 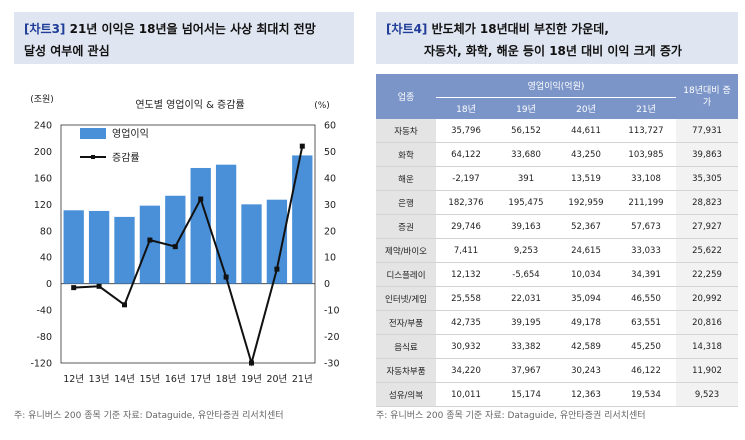 I want to click on value-cell: 39,163, so click(x=526, y=226).